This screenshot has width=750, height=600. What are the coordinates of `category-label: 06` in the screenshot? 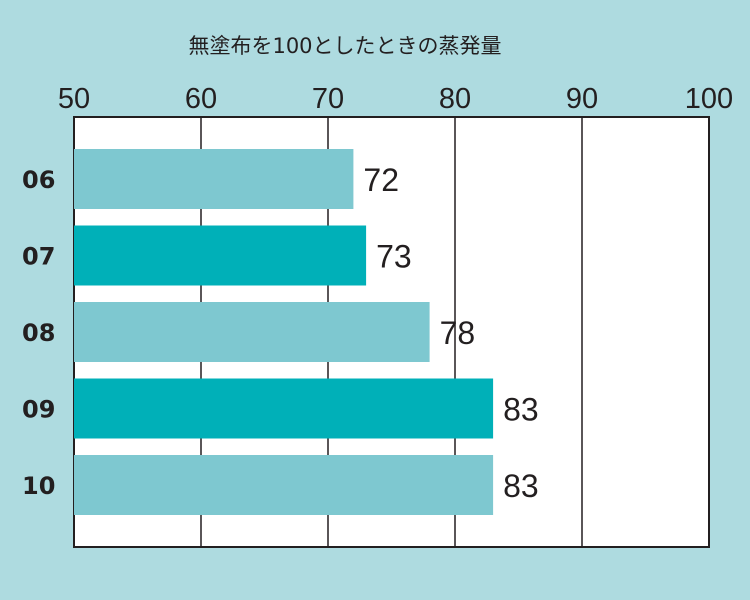 It's located at (38, 180).